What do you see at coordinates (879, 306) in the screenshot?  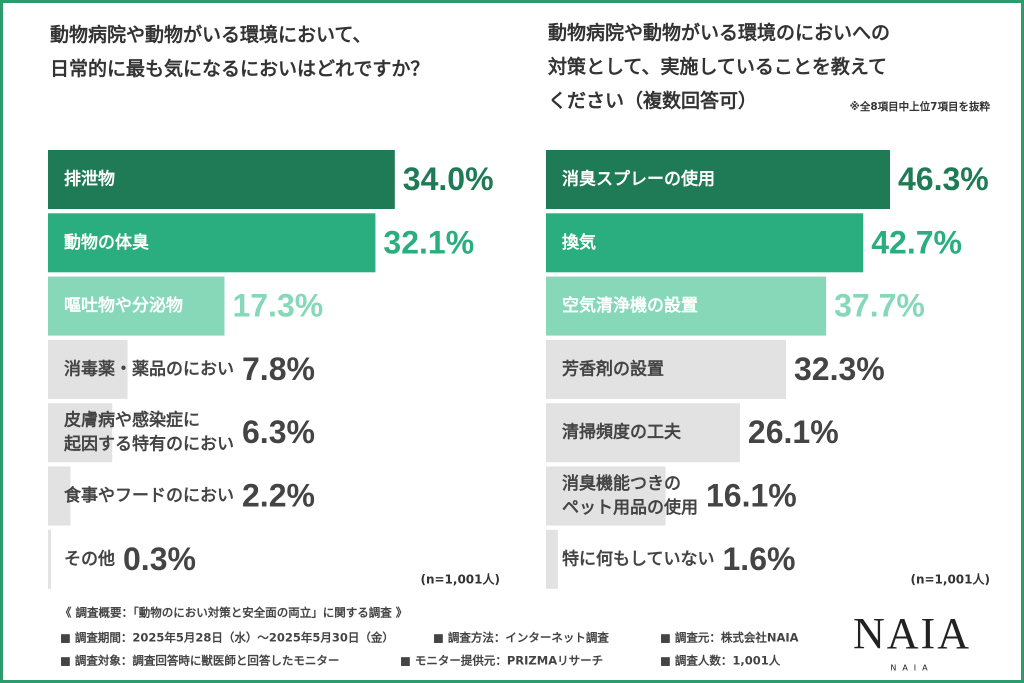 I see `value-label: 37.7%` at bounding box center [879, 306].